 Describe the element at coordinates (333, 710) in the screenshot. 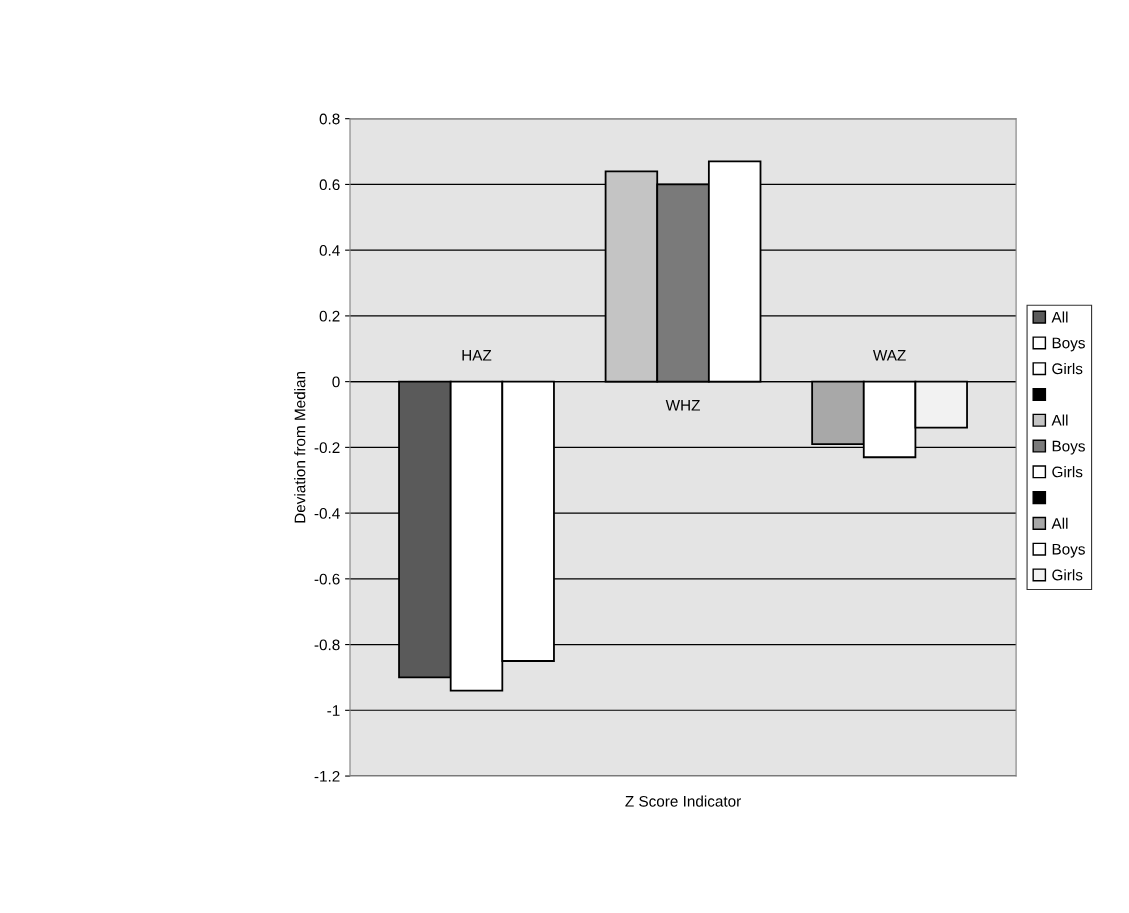

I see `y-tick-label: -1` at that location.